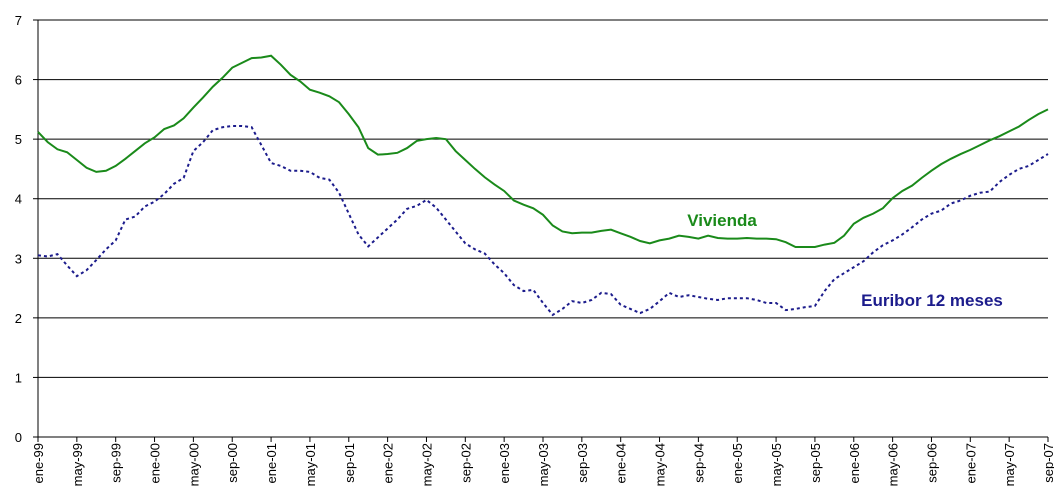  Describe the element at coordinates (465, 463) in the screenshot. I see `x-tick-label: sep-02` at that location.